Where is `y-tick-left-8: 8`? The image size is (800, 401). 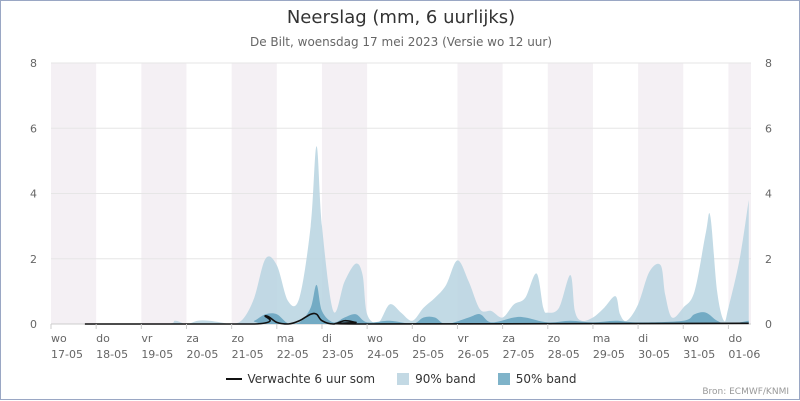
y-tick-left-8: 8 is located at coordinates (33, 63).